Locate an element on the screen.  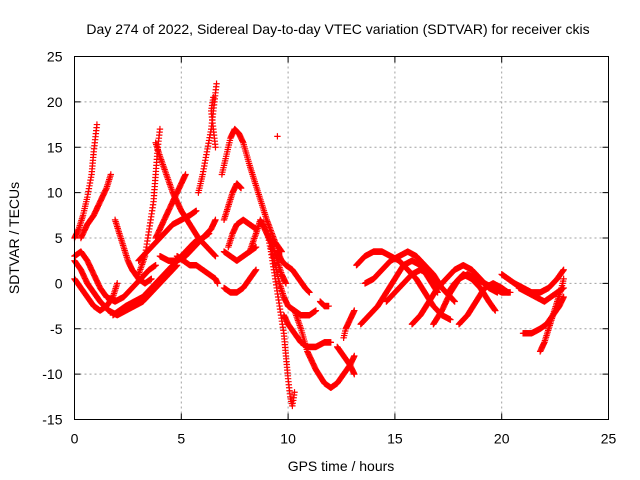
y-tick-label: 25 is located at coordinates (55, 57).